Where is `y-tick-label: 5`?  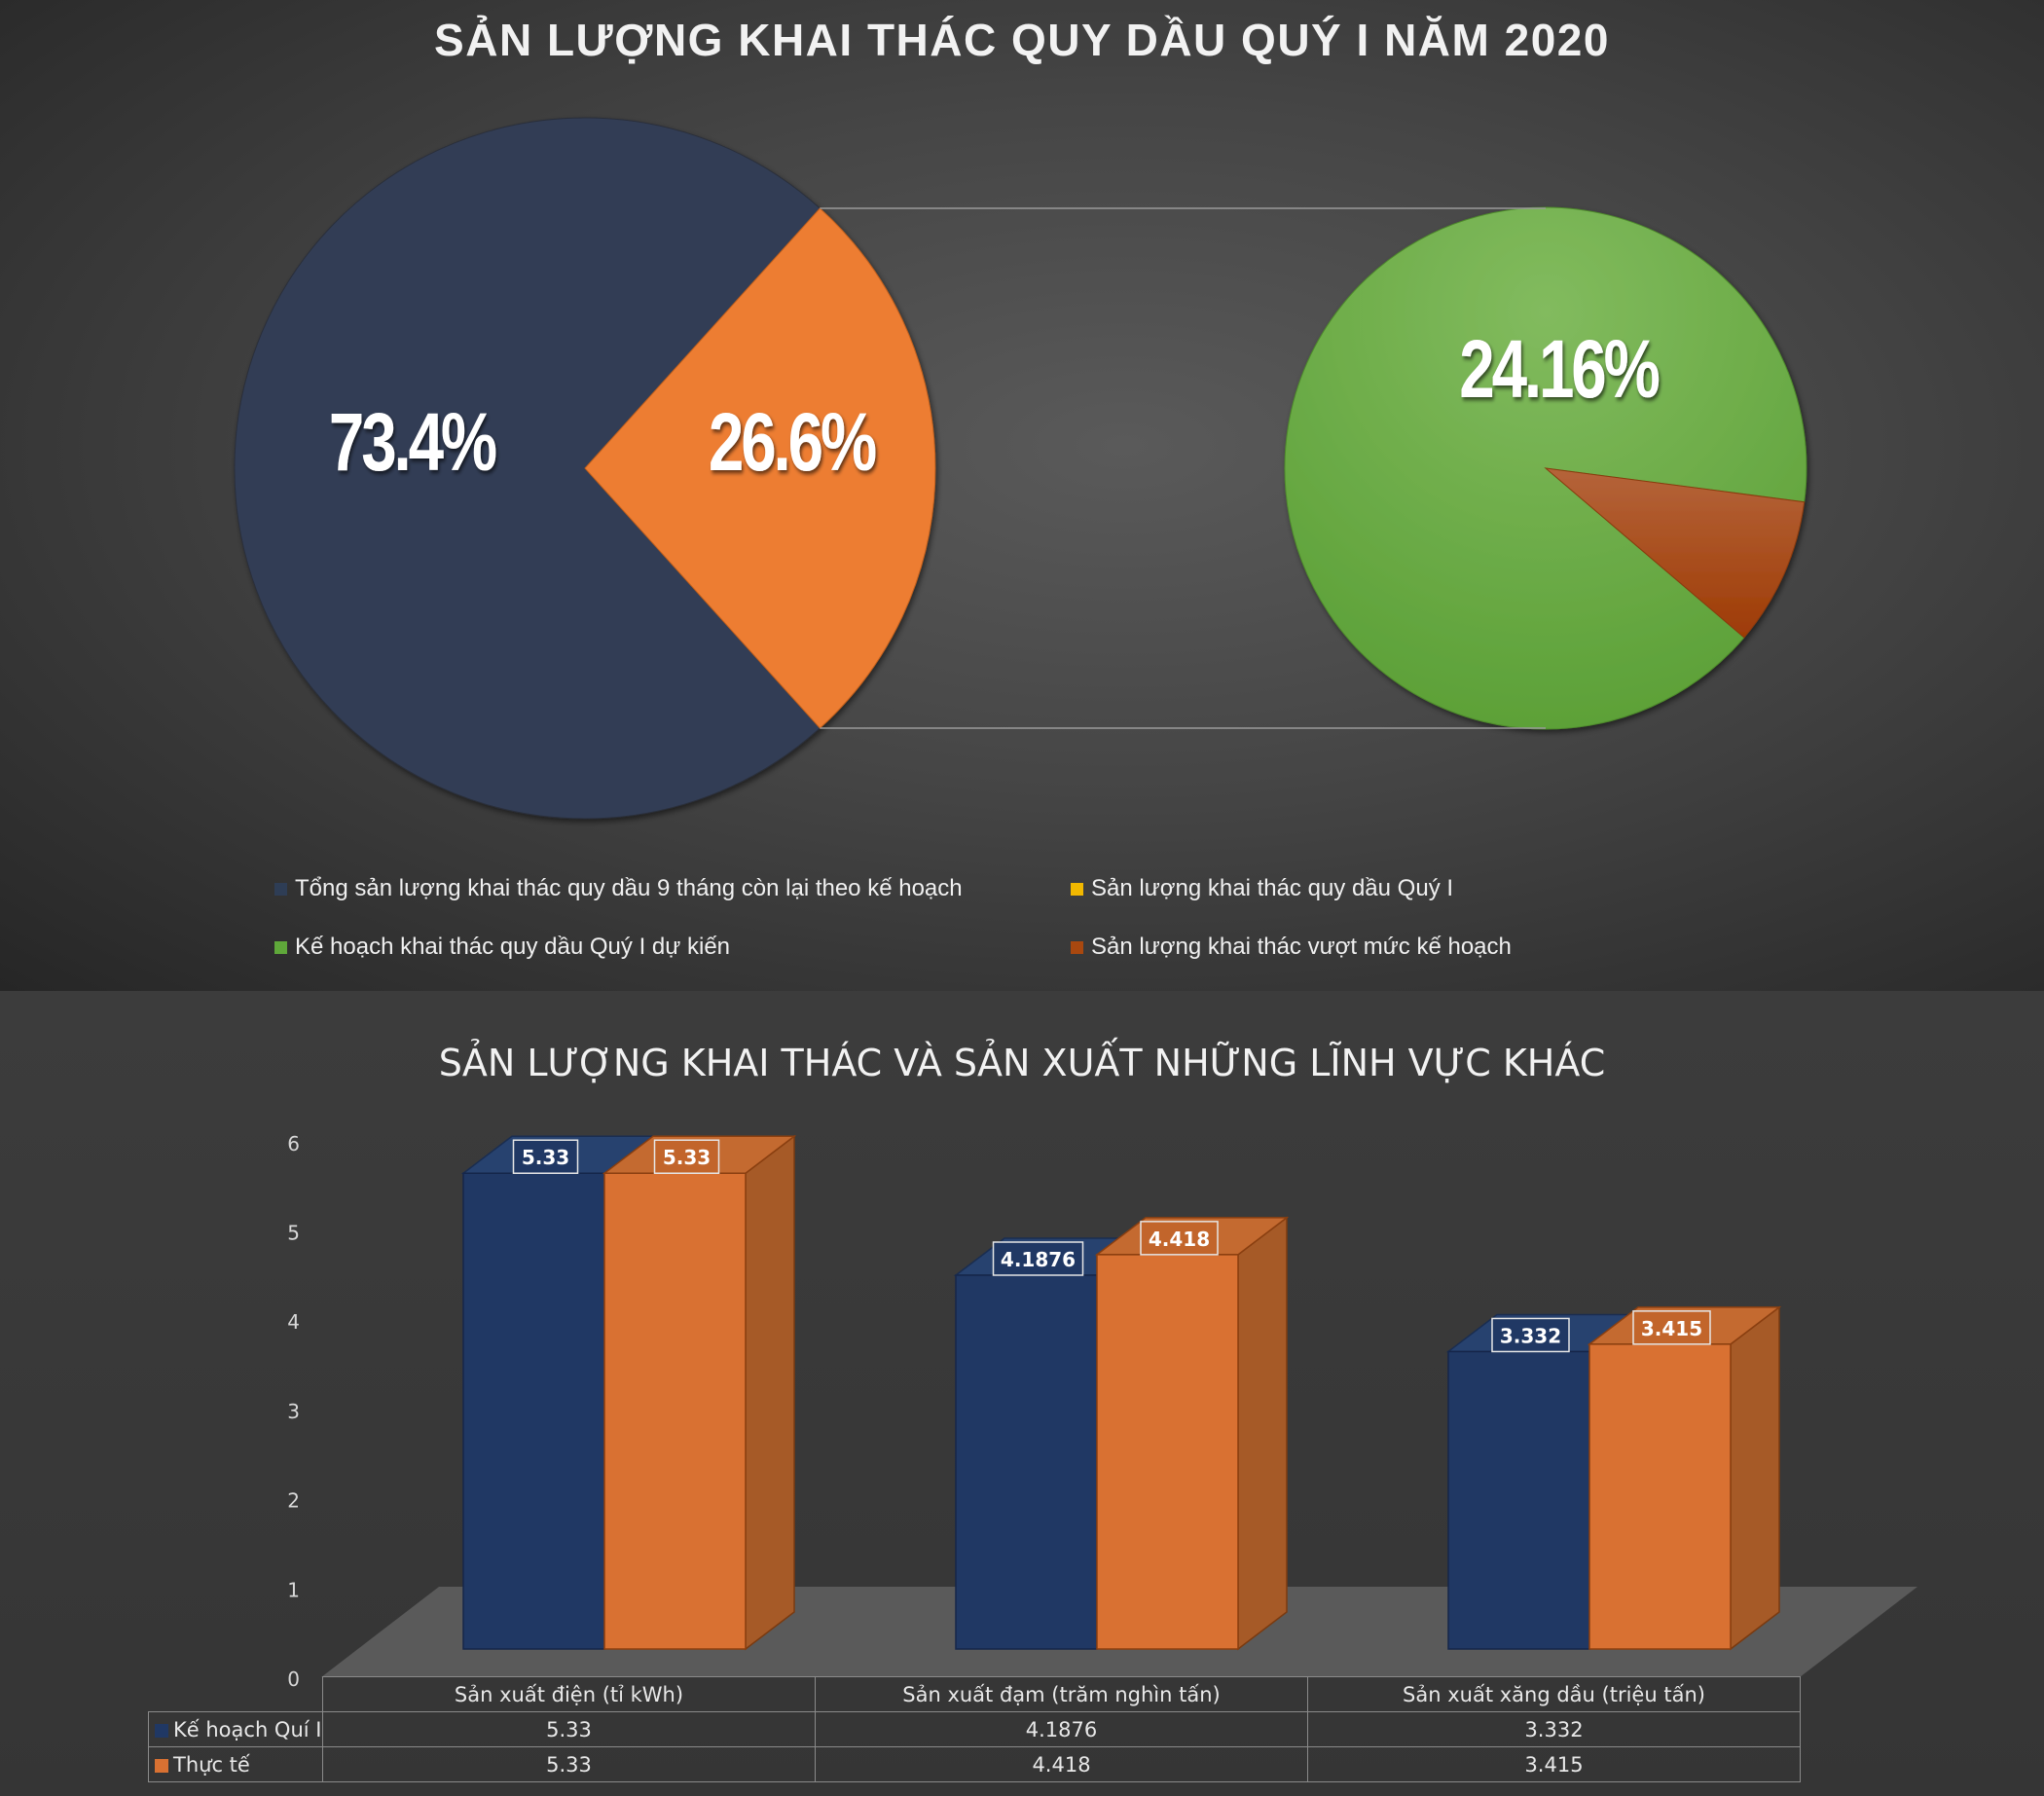
y-tick-label: 5 is located at coordinates (294, 1233).